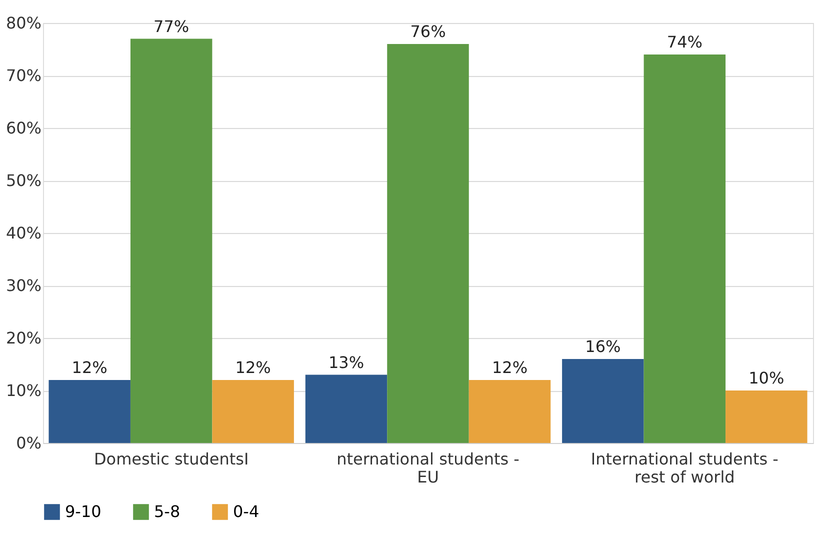 The width and height of the screenshot is (840, 545). What do you see at coordinates (172, 26) in the screenshot?
I see `text: 77%` at bounding box center [172, 26].